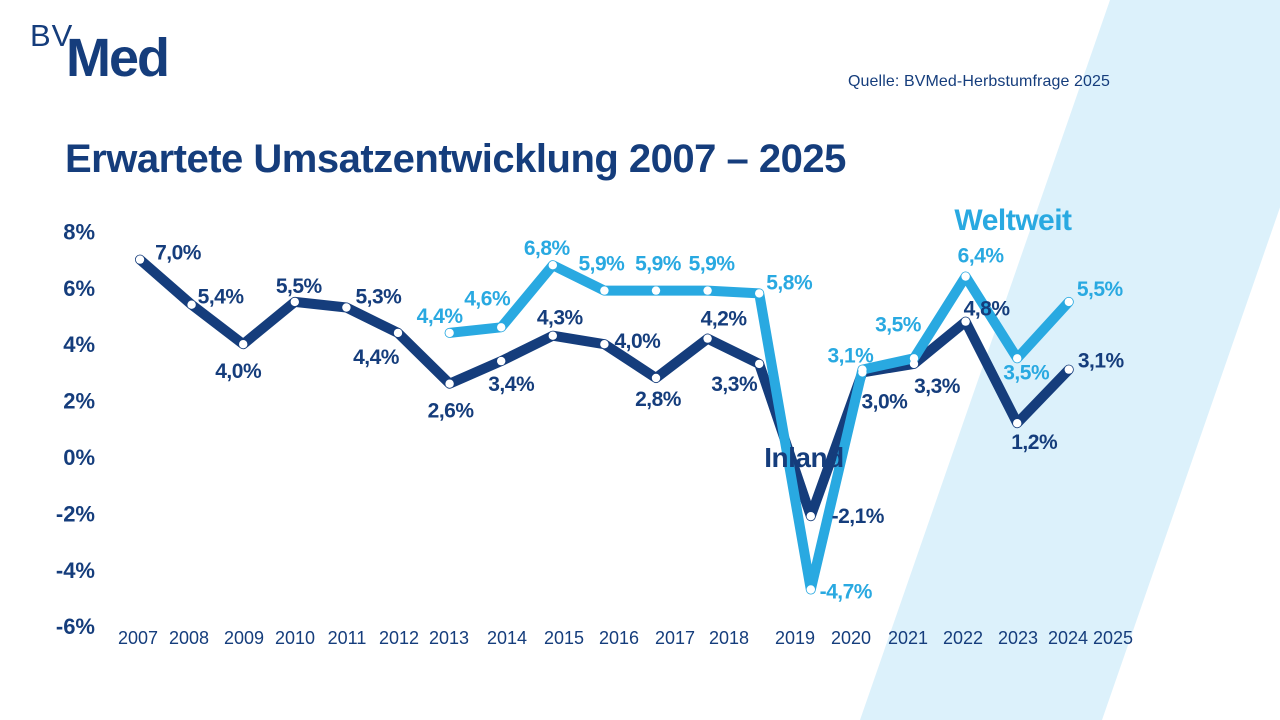 This screenshot has width=1280, height=720. I want to click on data-label-weltweit-2023: 6,4%, so click(981, 256).